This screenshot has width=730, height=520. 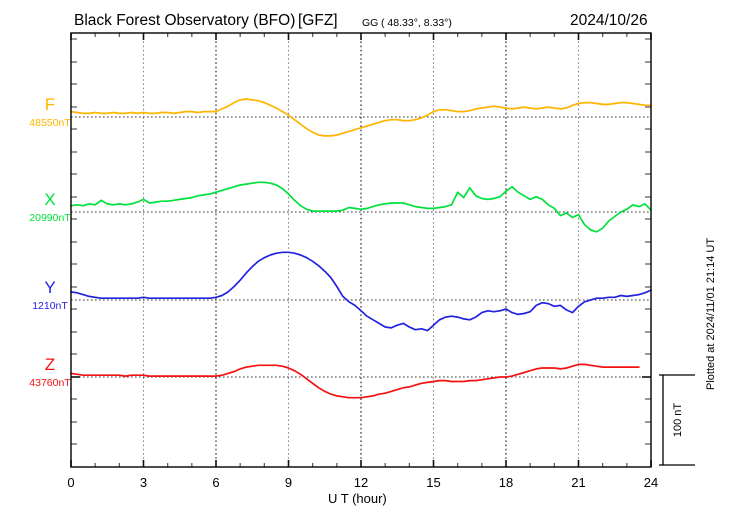 What do you see at coordinates (49, 199) in the screenshot?
I see `component-letter-X: X` at bounding box center [49, 199].